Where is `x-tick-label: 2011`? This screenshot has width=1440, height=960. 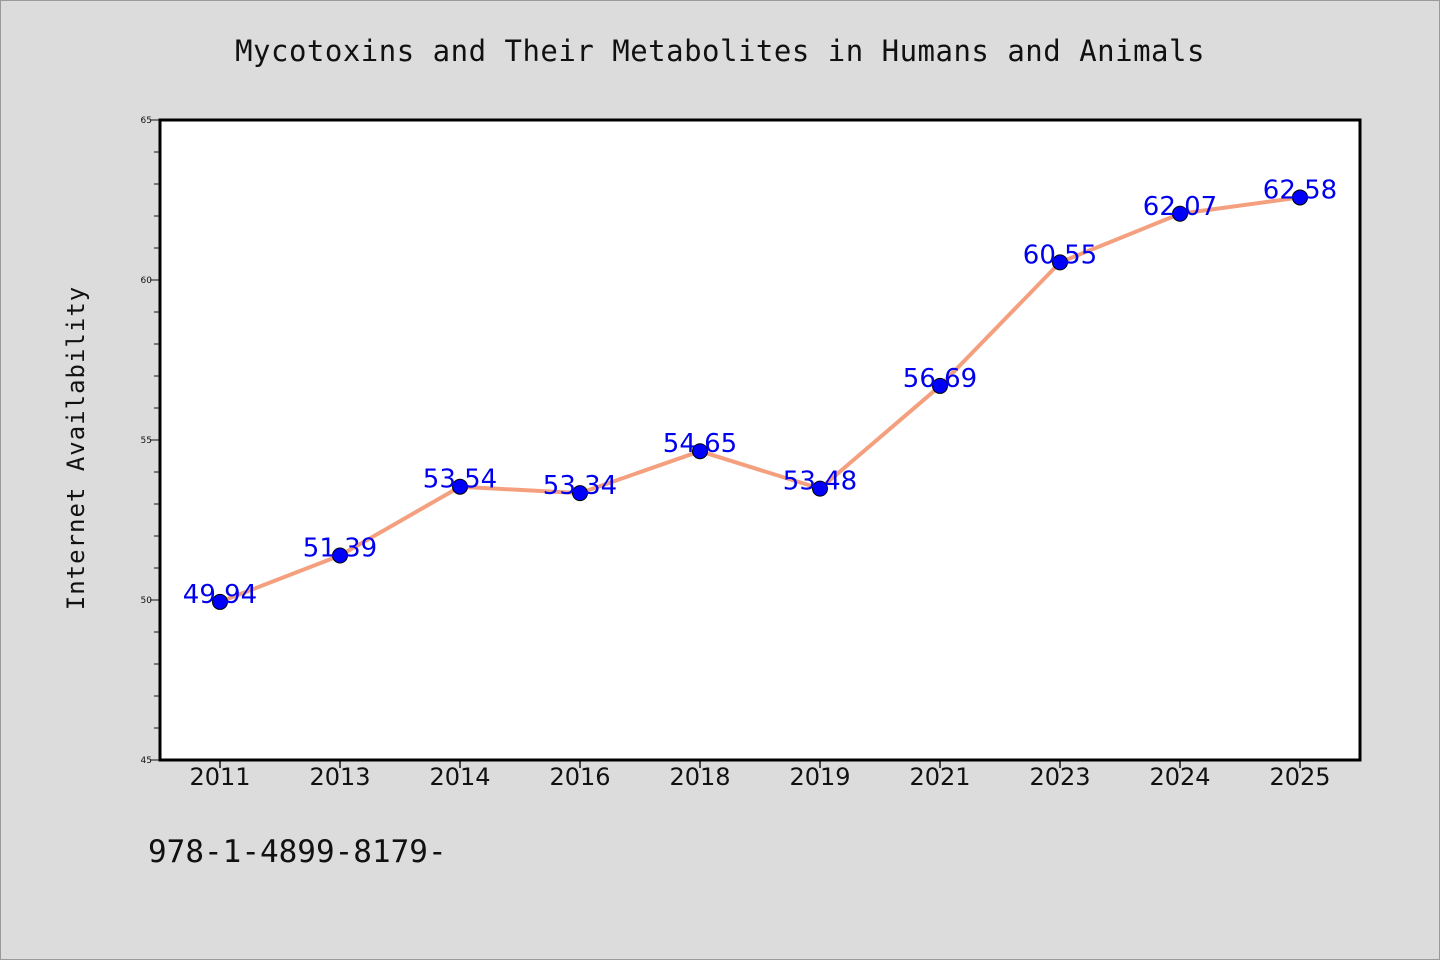
x-tick-label: 2011 is located at coordinates (219, 777).